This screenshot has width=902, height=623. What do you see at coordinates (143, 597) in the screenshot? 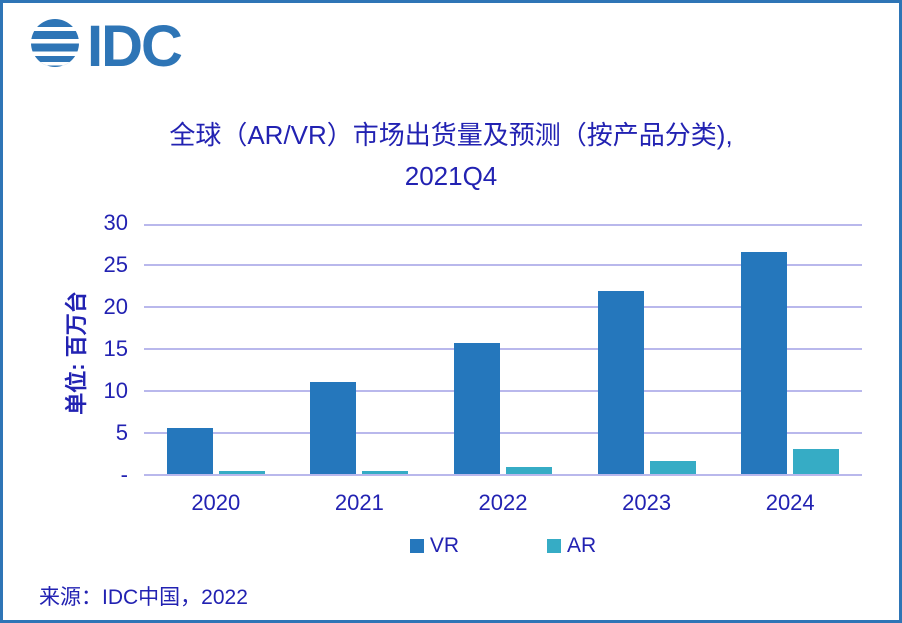
I see `source-note: 来源：IDC中国，2022` at bounding box center [143, 597].